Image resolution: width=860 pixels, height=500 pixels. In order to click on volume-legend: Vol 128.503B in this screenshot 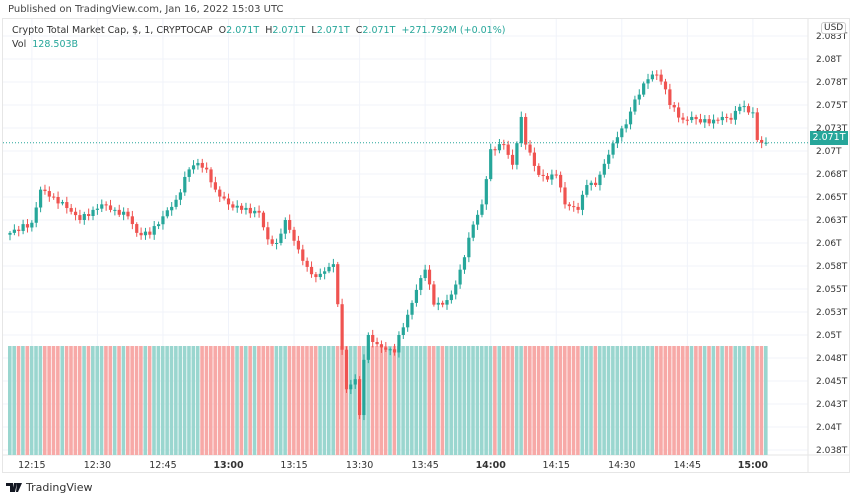, I will do `click(45, 44)`.